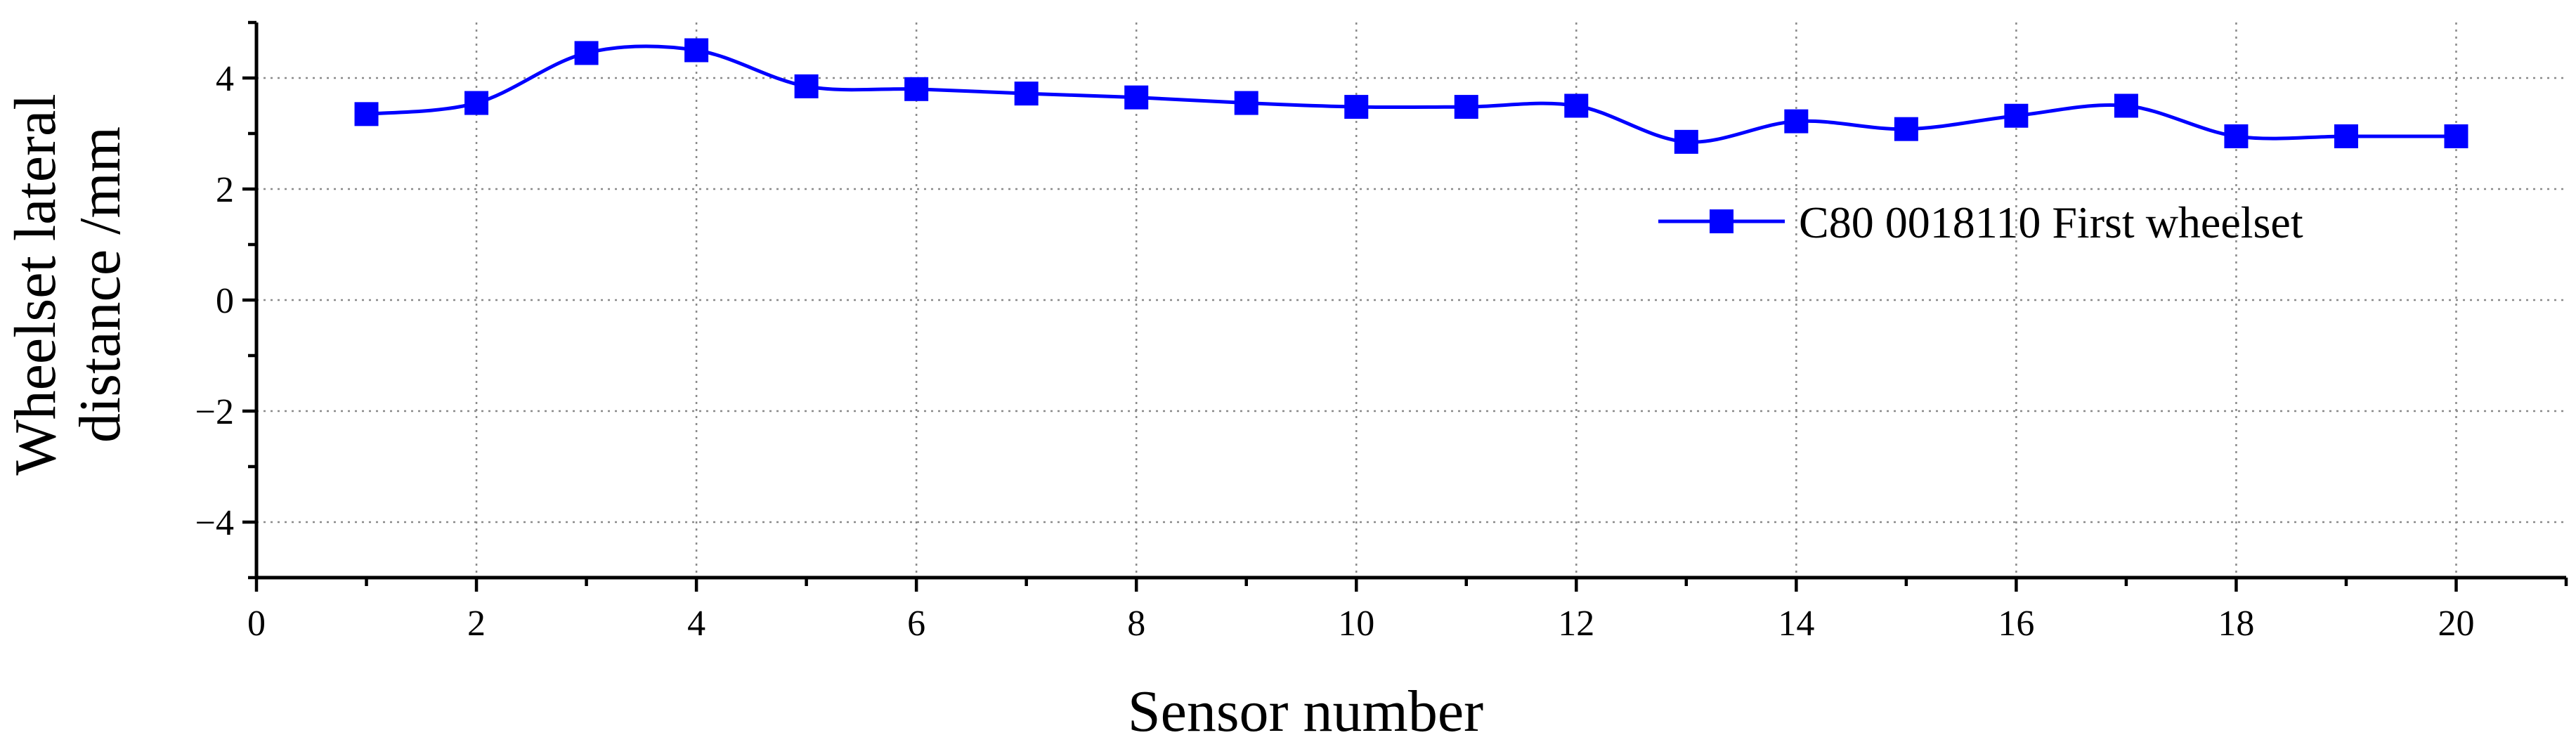  Describe the element at coordinates (1796, 624) in the screenshot. I see `x-tick-label: 14` at that location.